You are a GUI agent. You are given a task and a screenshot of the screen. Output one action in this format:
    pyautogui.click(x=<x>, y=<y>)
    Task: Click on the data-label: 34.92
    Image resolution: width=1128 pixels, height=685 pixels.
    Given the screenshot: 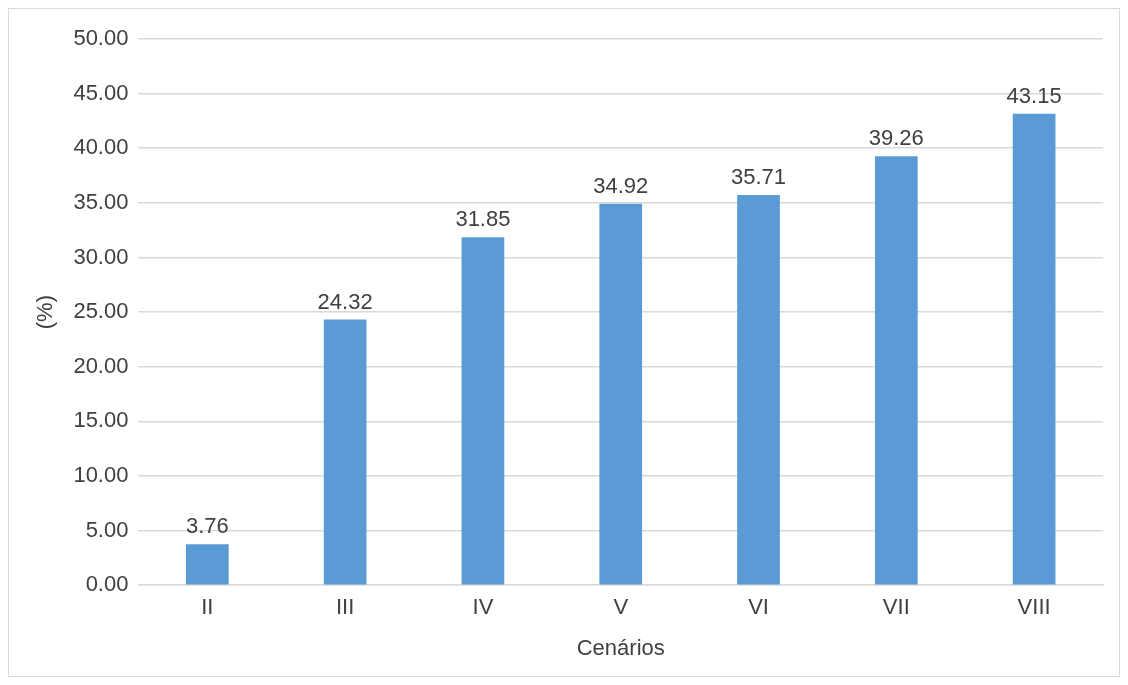 What is the action you would take?
    pyautogui.click(x=621, y=185)
    